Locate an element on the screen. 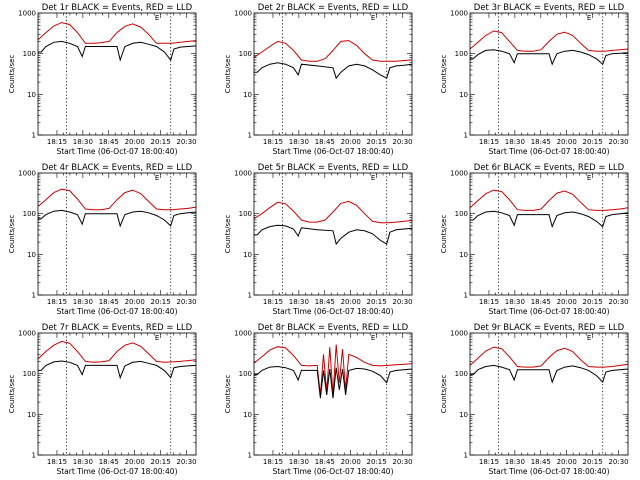 This screenshot has height=480, width=640. panel-title: Det 3r BLACK = Events, RED = LLD is located at coordinates (549, 8).